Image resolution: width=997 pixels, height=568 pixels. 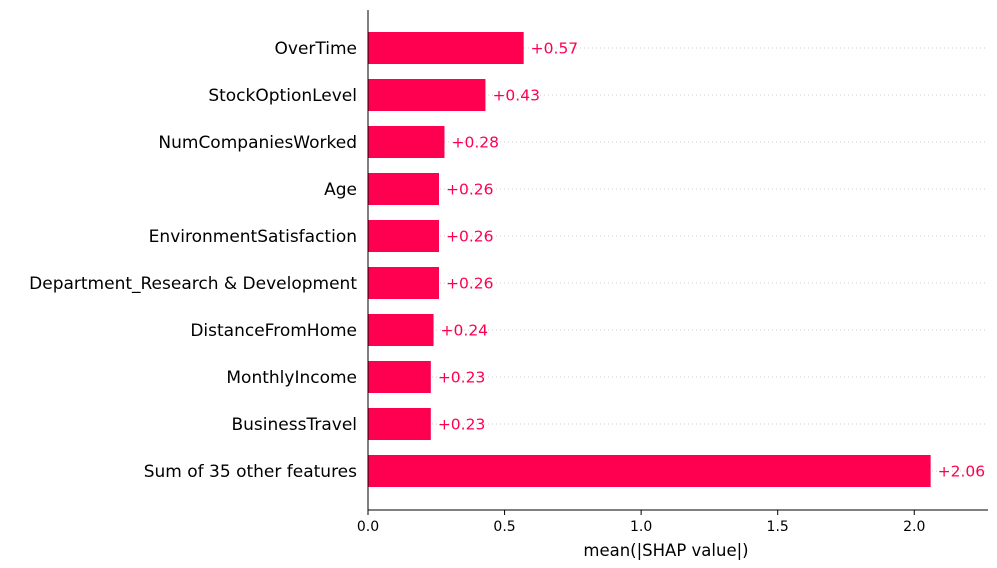 What do you see at coordinates (291, 378) in the screenshot?
I see `feature-label: MonthlyIncome` at bounding box center [291, 378].